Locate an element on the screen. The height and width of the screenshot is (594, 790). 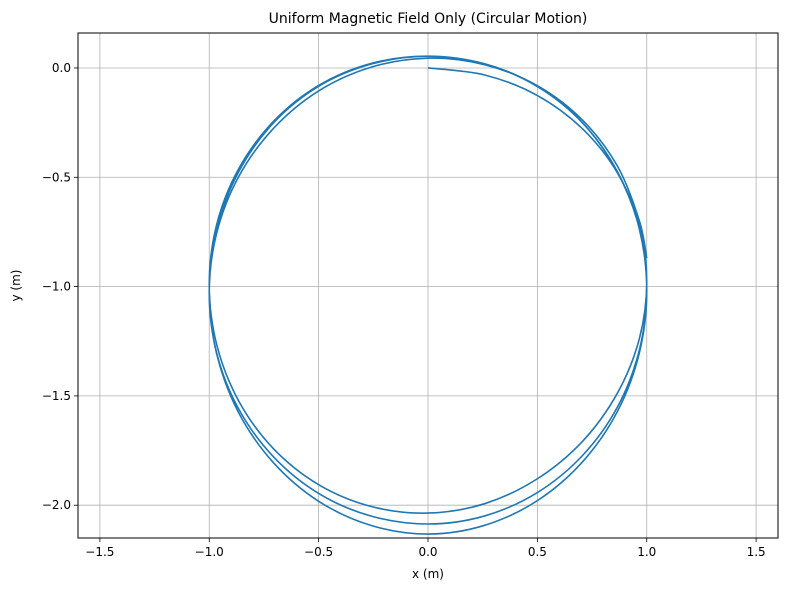
y-tick-label: −2.0 is located at coordinates (56, 505).